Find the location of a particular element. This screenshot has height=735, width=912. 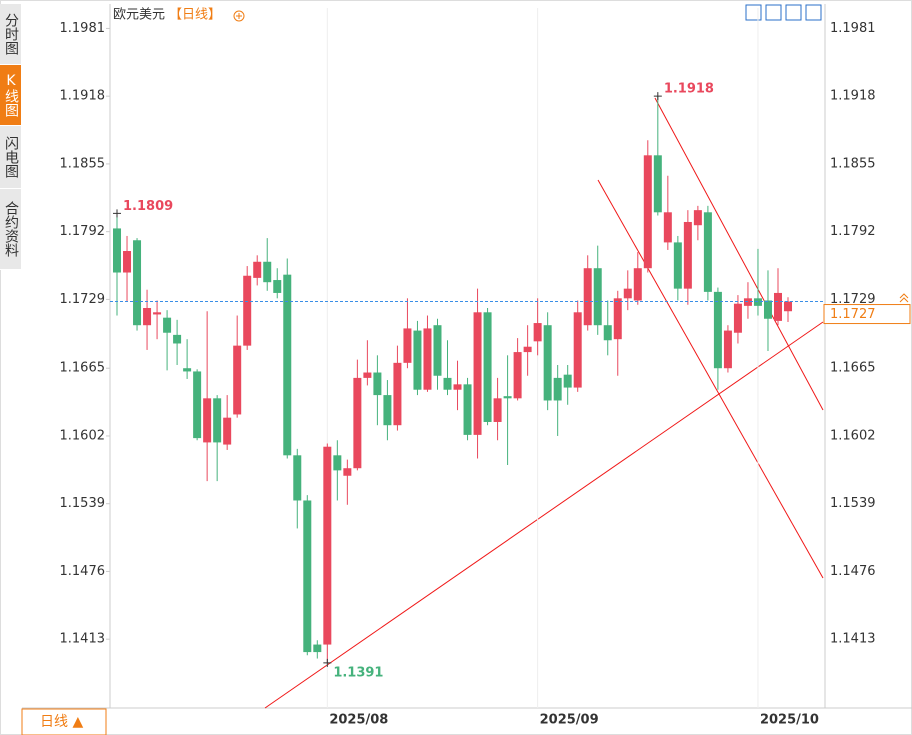

tab: 合约资料 is located at coordinates (10, 229).